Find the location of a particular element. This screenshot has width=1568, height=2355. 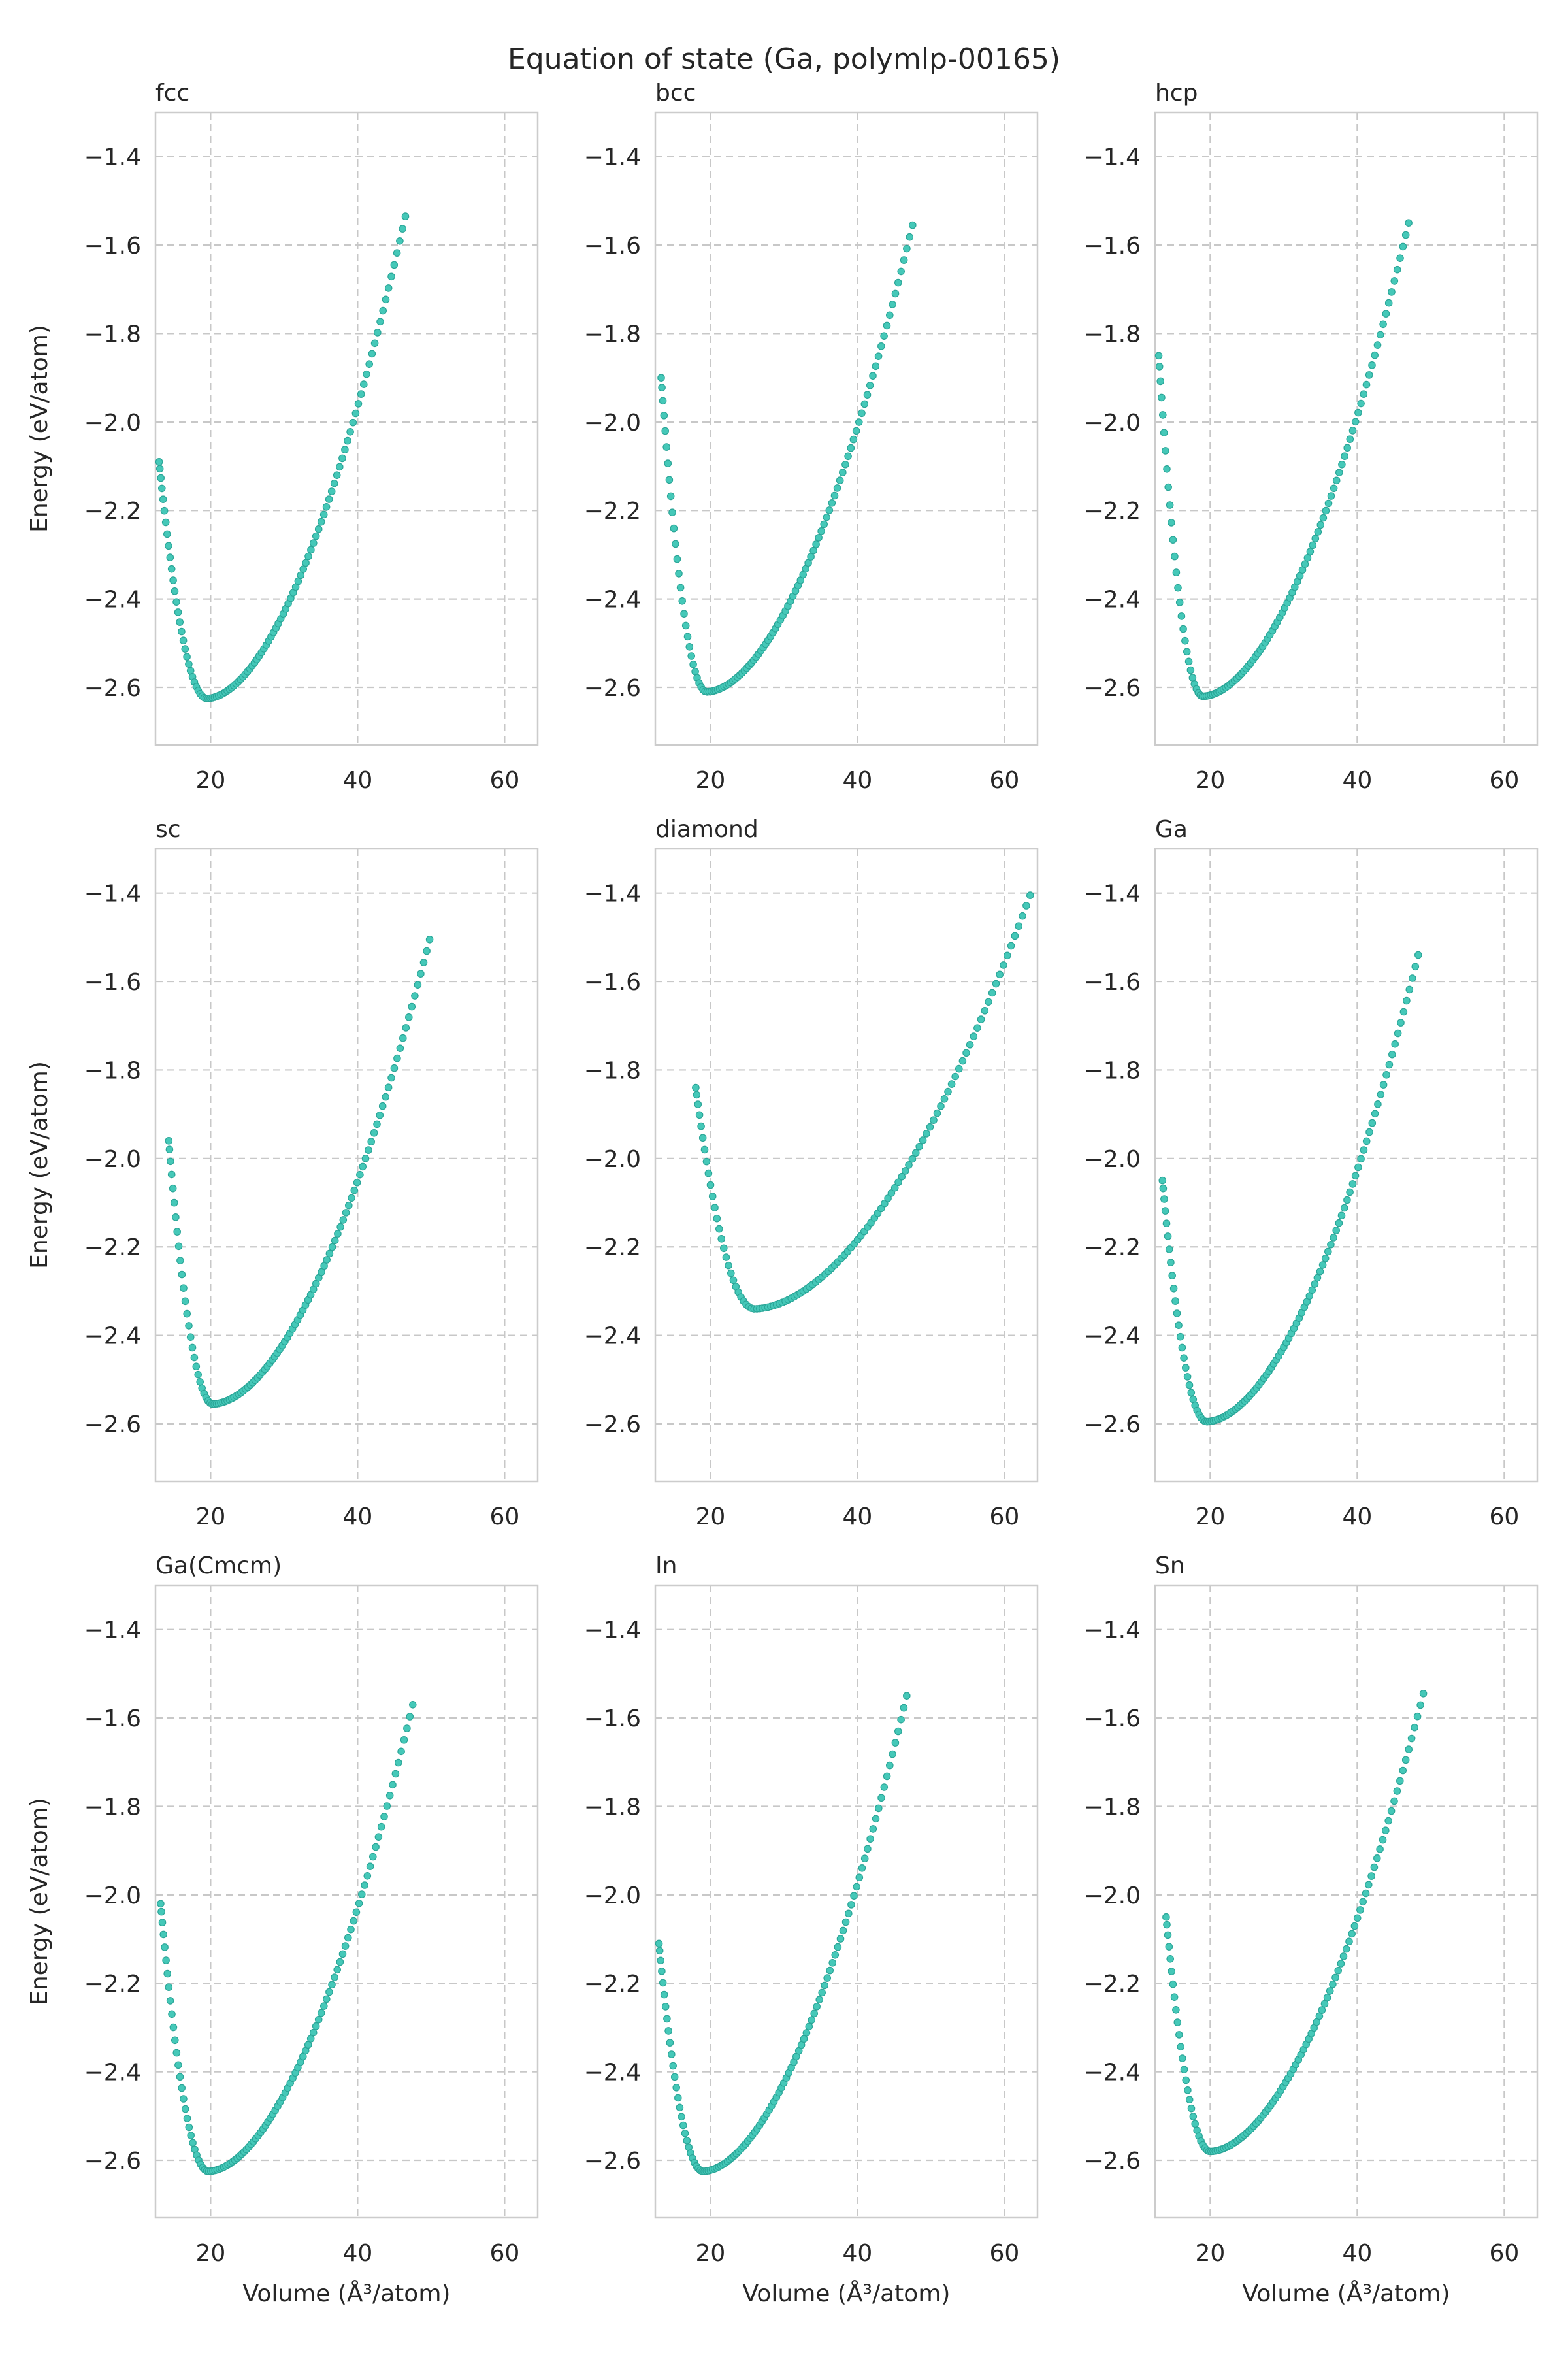

subplot-bcc: bcc 20 40 60 −1.4 −1.6 −1.8 −2.0 −2.2 −2.4 −2.6 is located at coordinates (811, 437).